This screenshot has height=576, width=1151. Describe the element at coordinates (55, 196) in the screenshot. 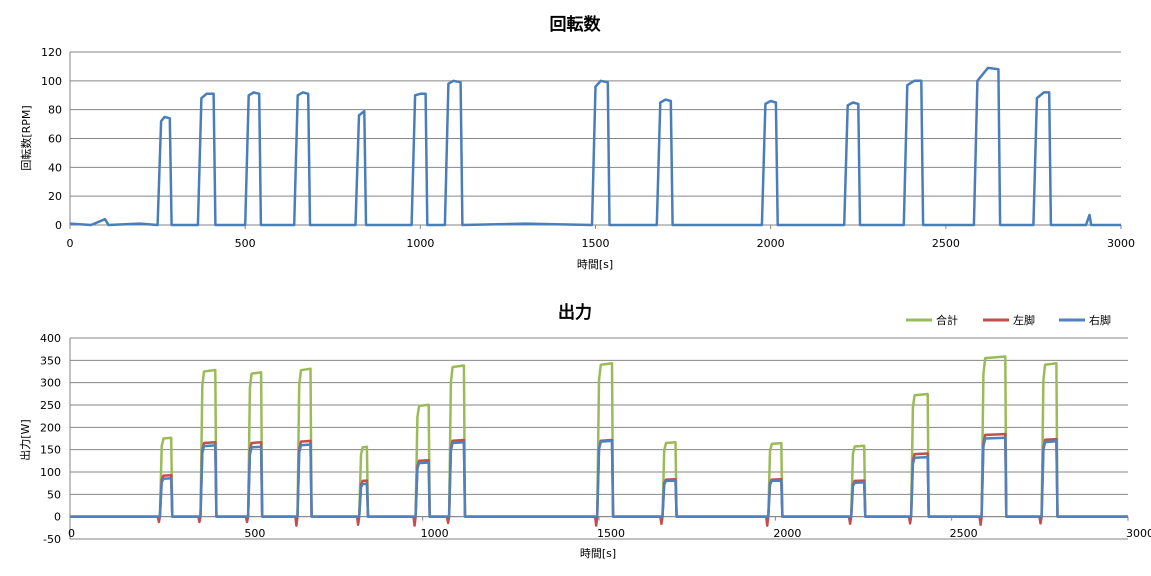

I see `y-tick-label: 20` at that location.